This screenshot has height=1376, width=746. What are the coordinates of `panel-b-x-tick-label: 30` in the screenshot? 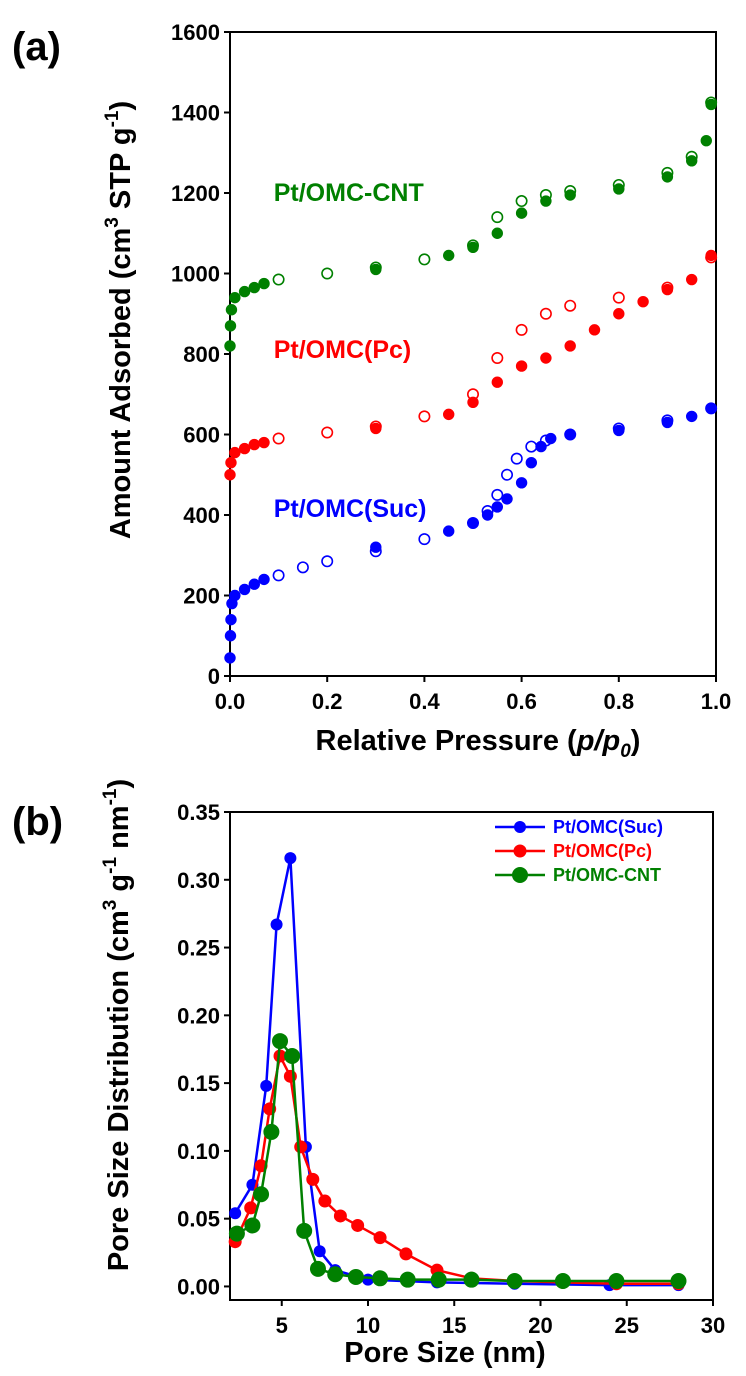 It's located at (713, 1325).